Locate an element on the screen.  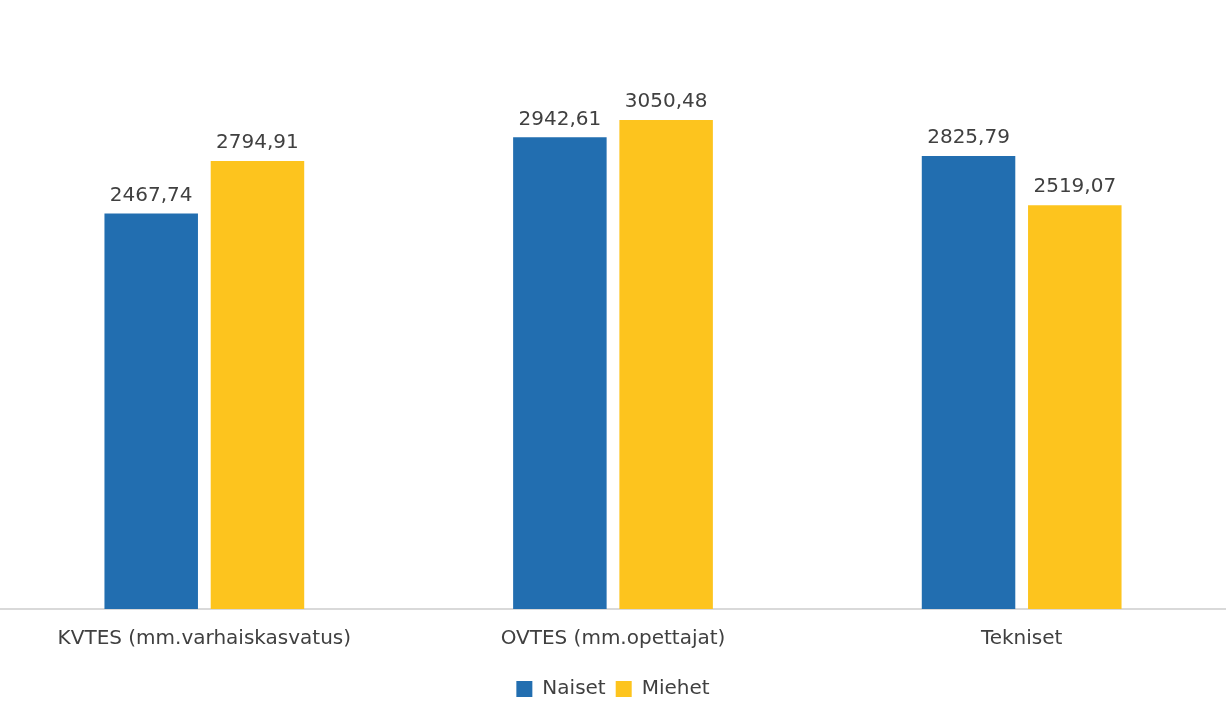
data-label: 2794,91 is located at coordinates (257, 141).